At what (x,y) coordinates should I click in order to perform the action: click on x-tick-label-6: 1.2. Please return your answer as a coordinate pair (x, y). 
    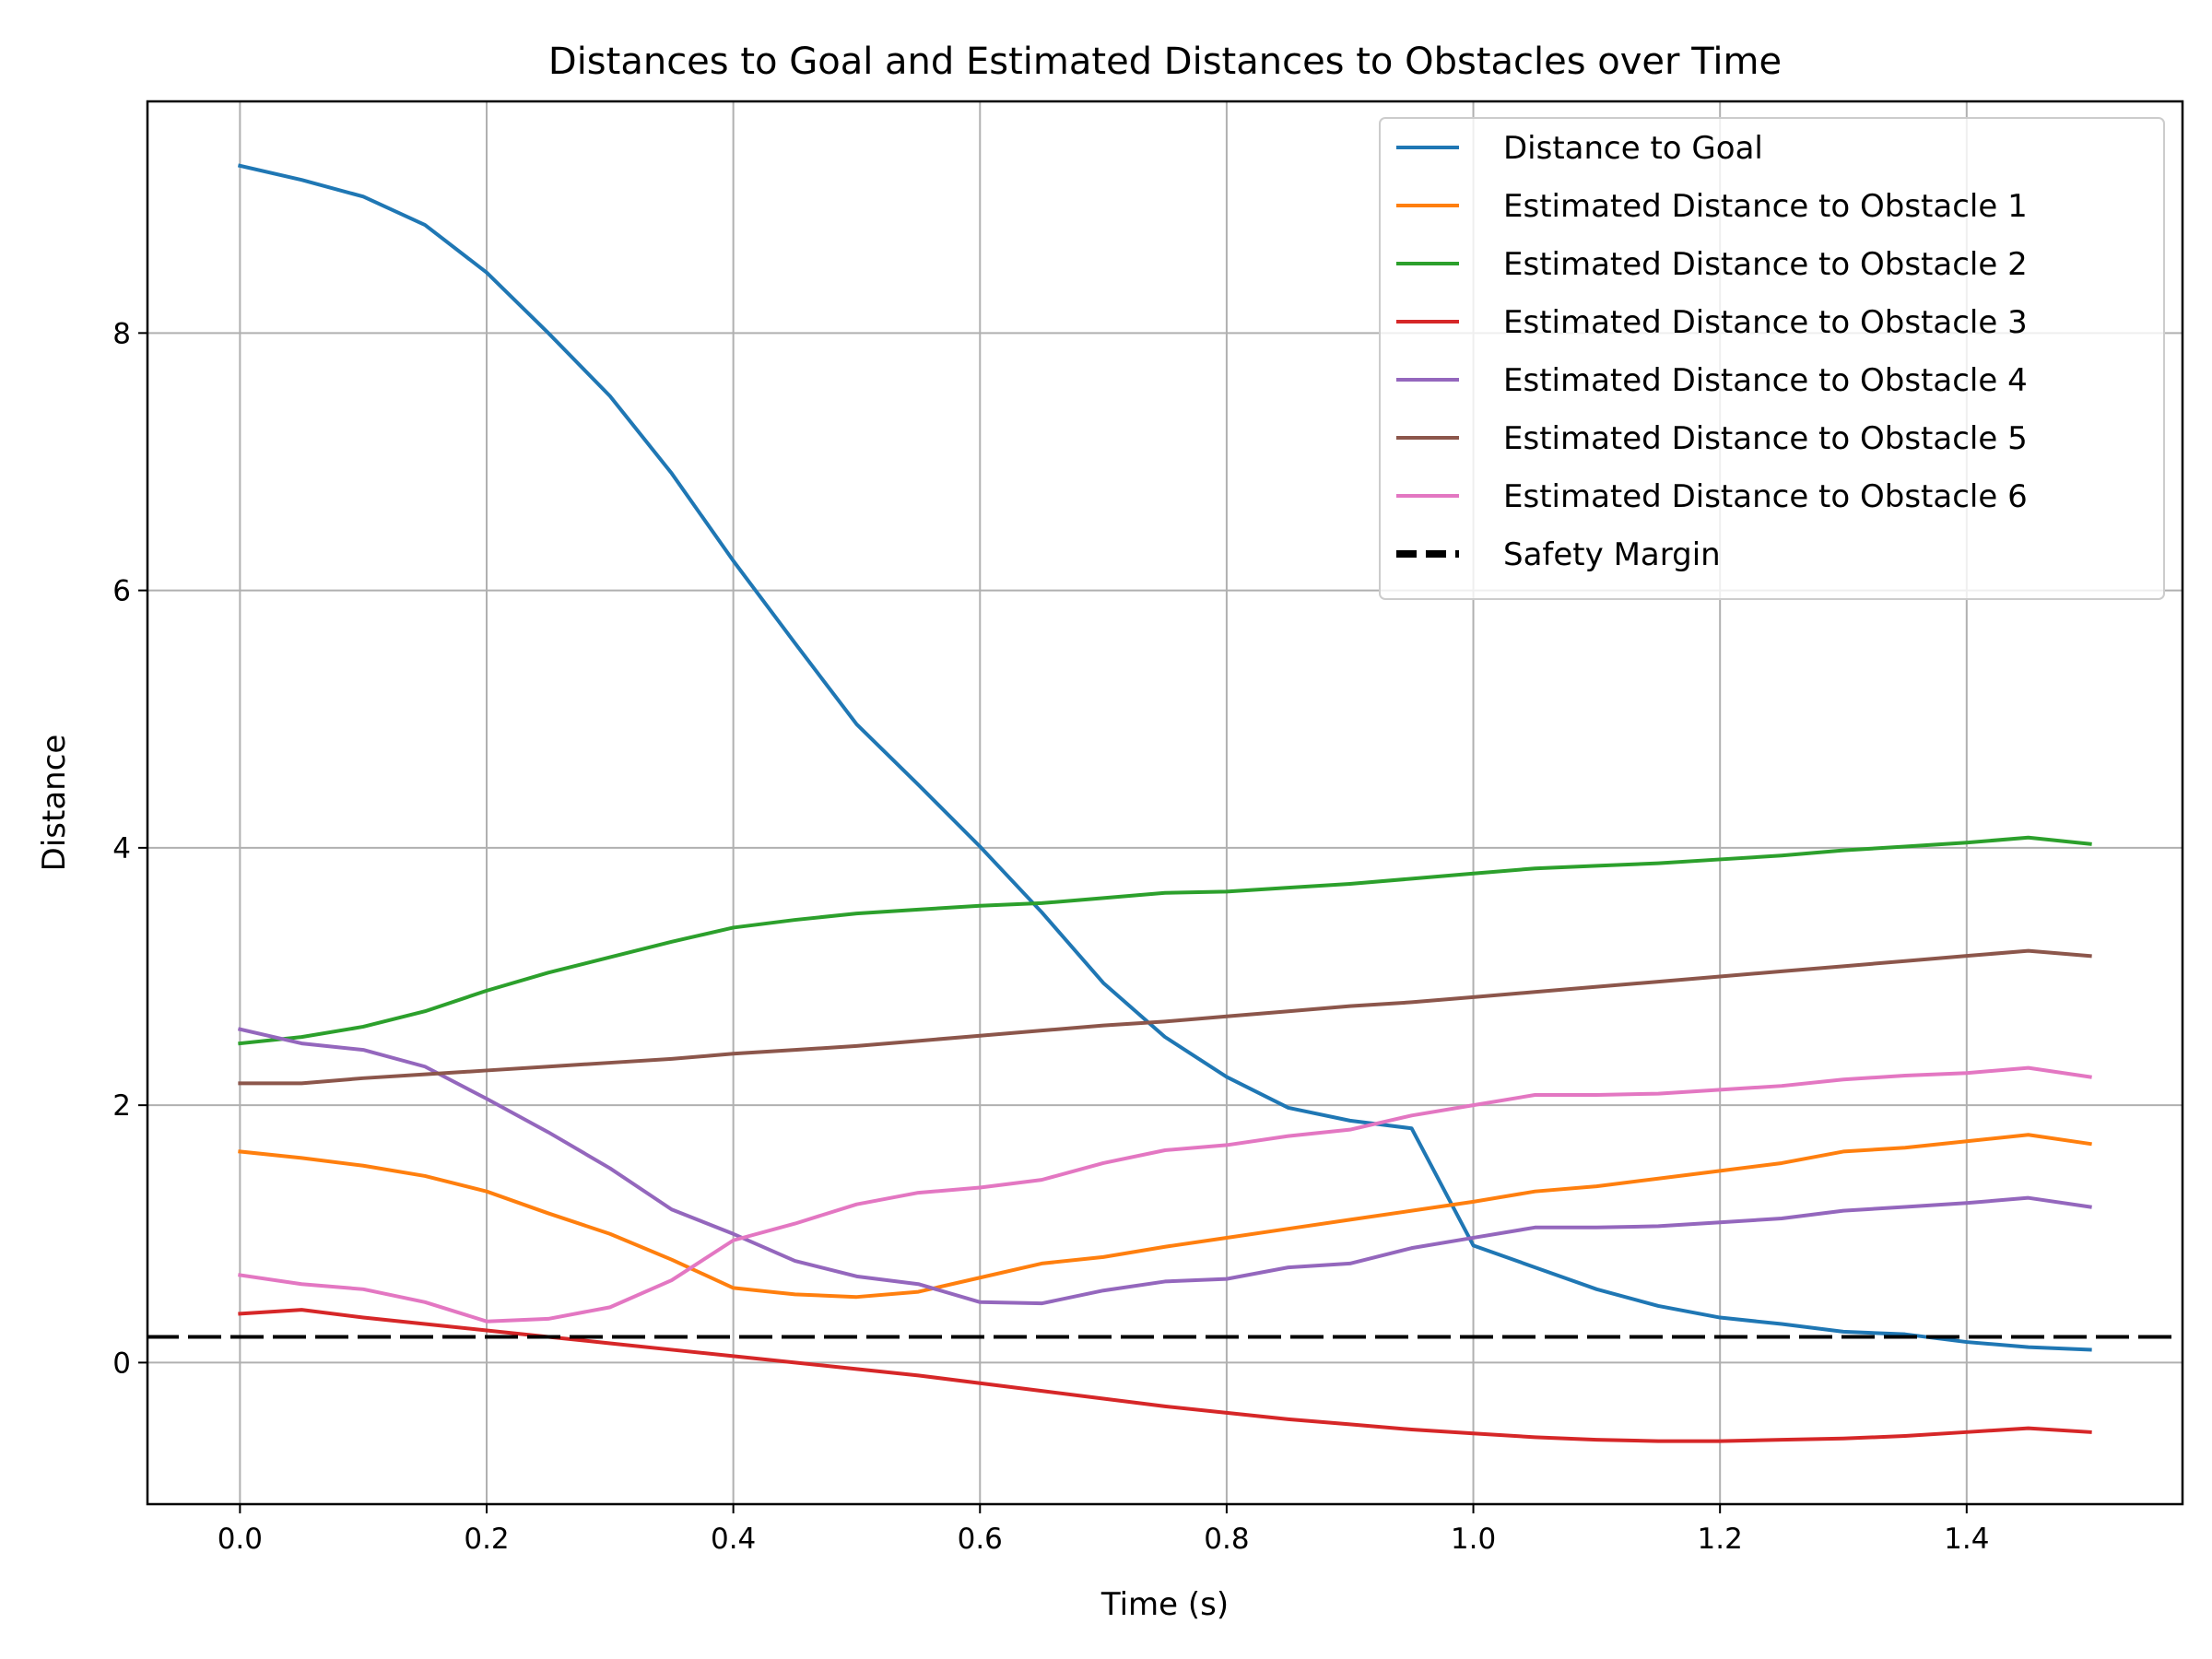
    Looking at the image, I should click on (1720, 1539).